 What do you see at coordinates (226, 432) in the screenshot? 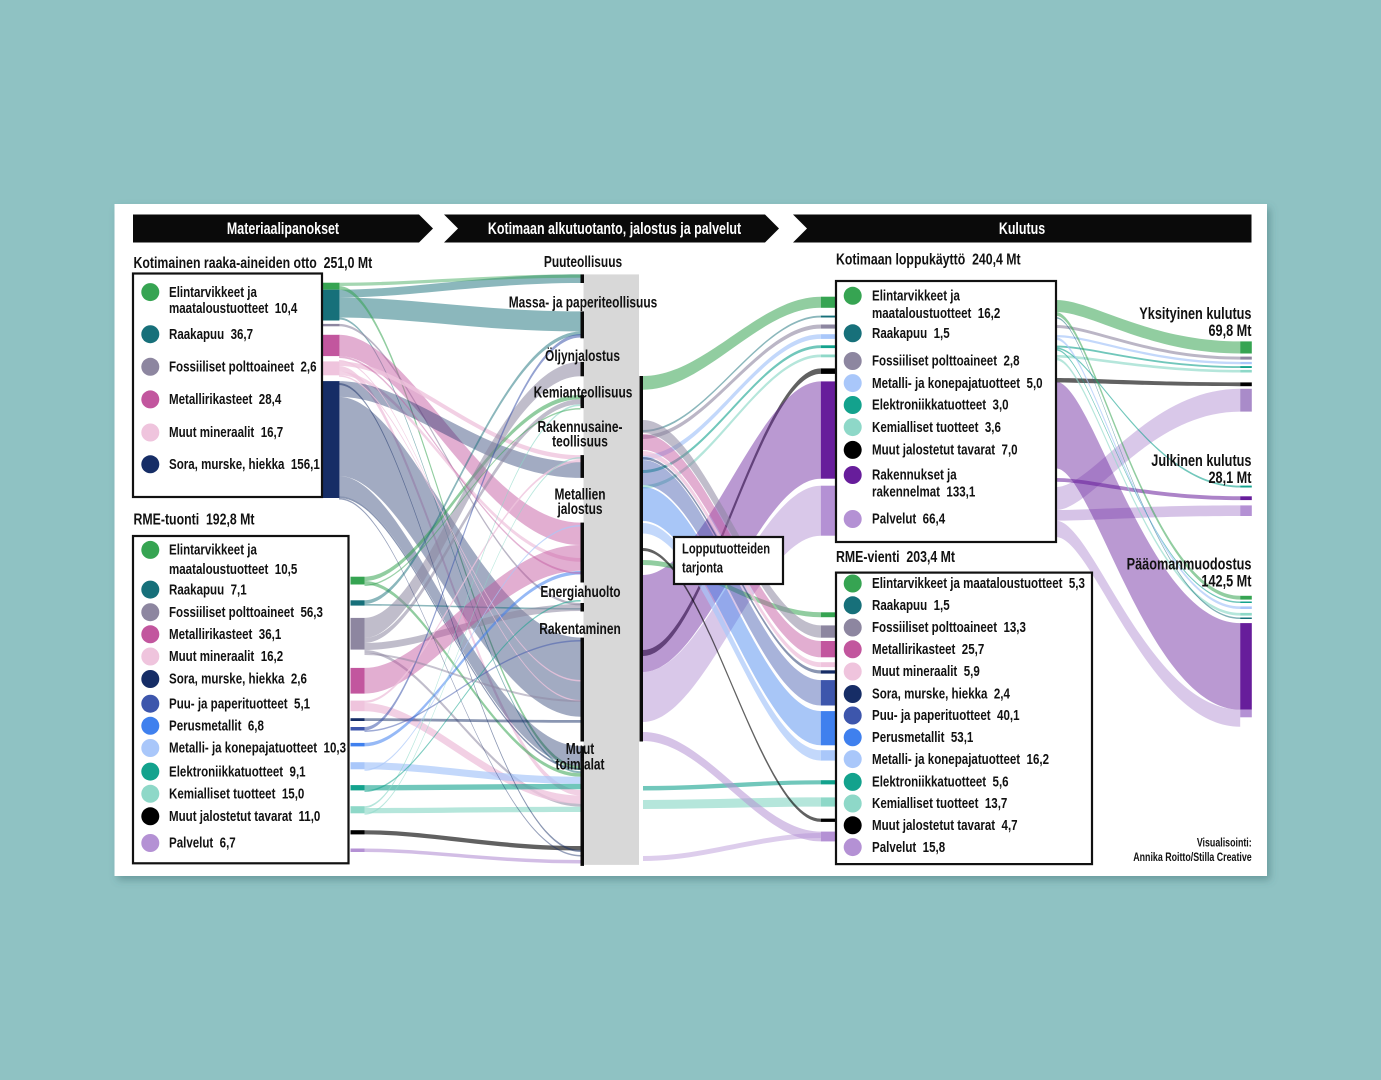
I see `svg-text: Muut mineraalit 16,7` at bounding box center [226, 432].